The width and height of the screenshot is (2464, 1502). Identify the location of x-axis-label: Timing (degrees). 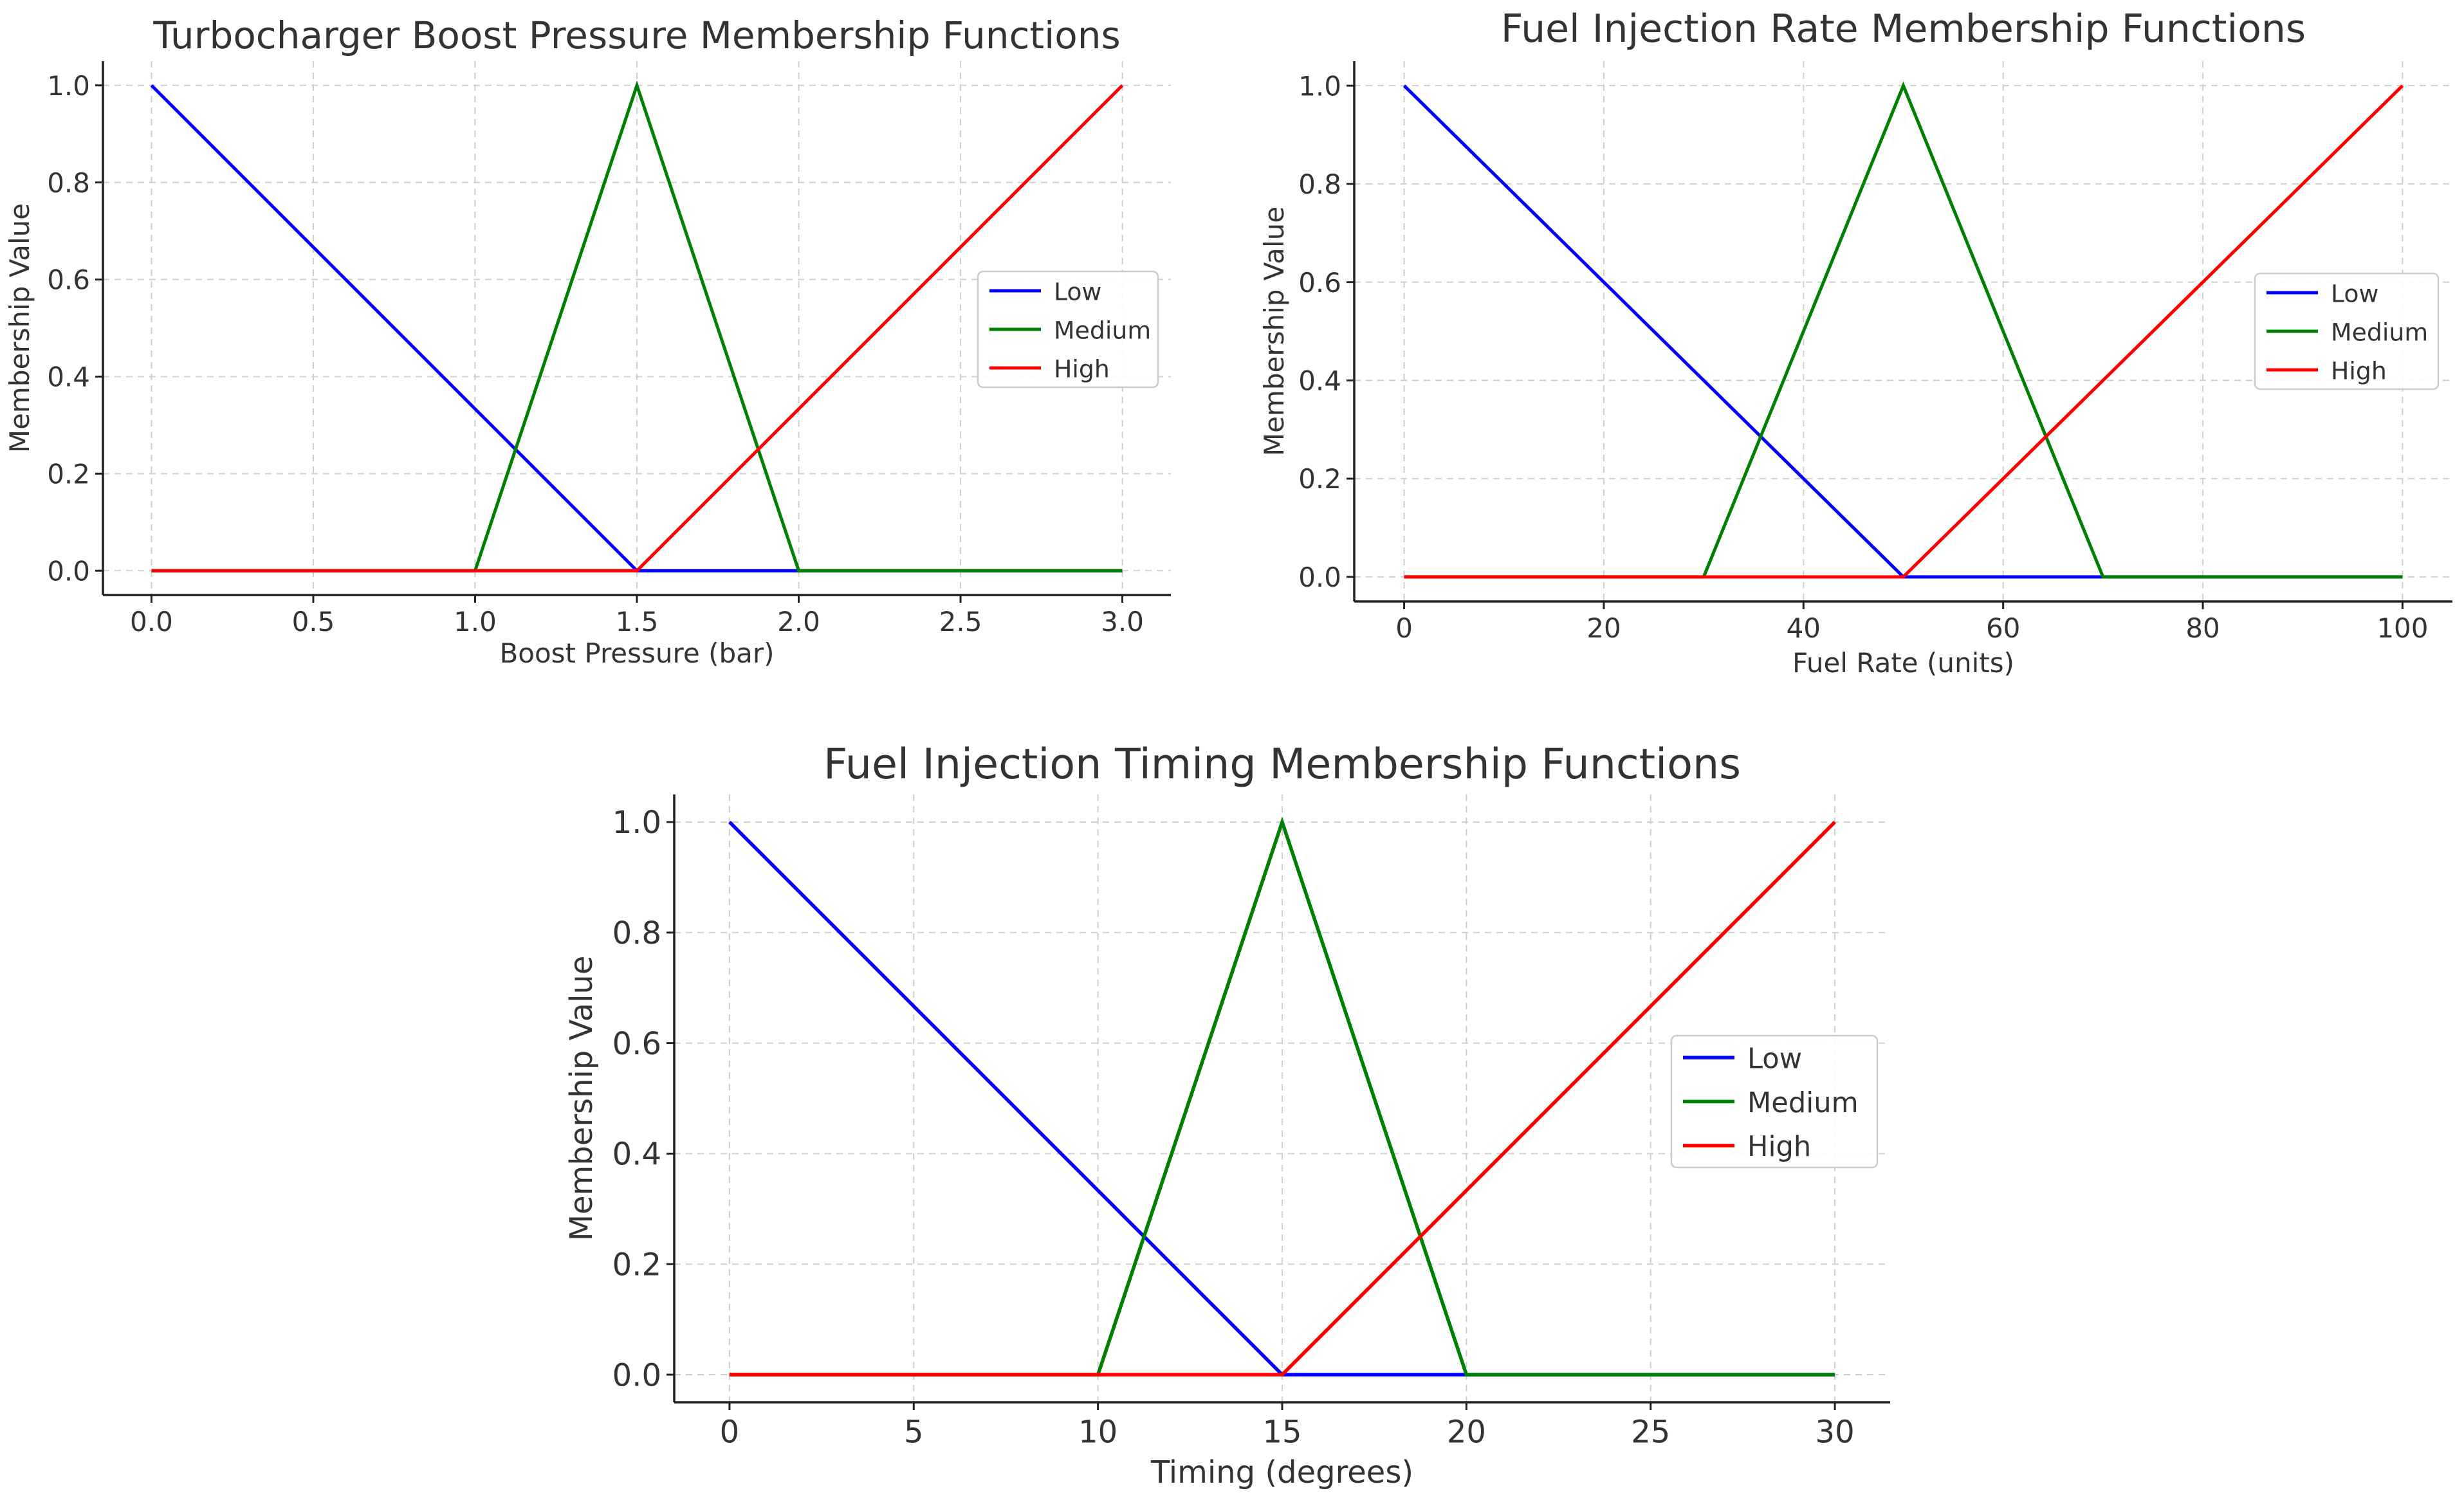
(1281, 1472).